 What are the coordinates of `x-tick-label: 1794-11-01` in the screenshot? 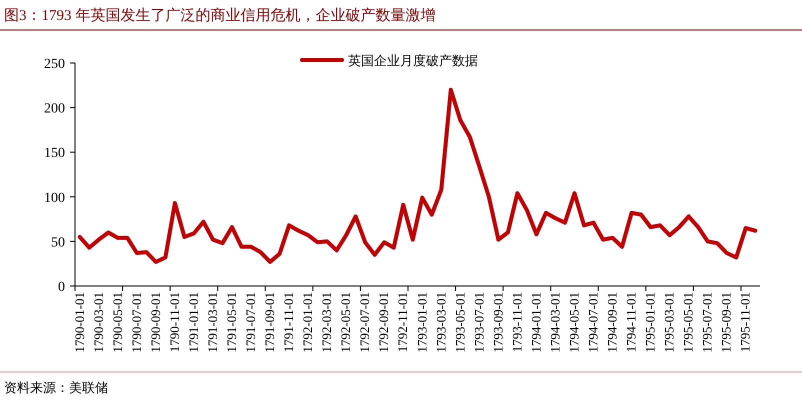 It's located at (631, 322).